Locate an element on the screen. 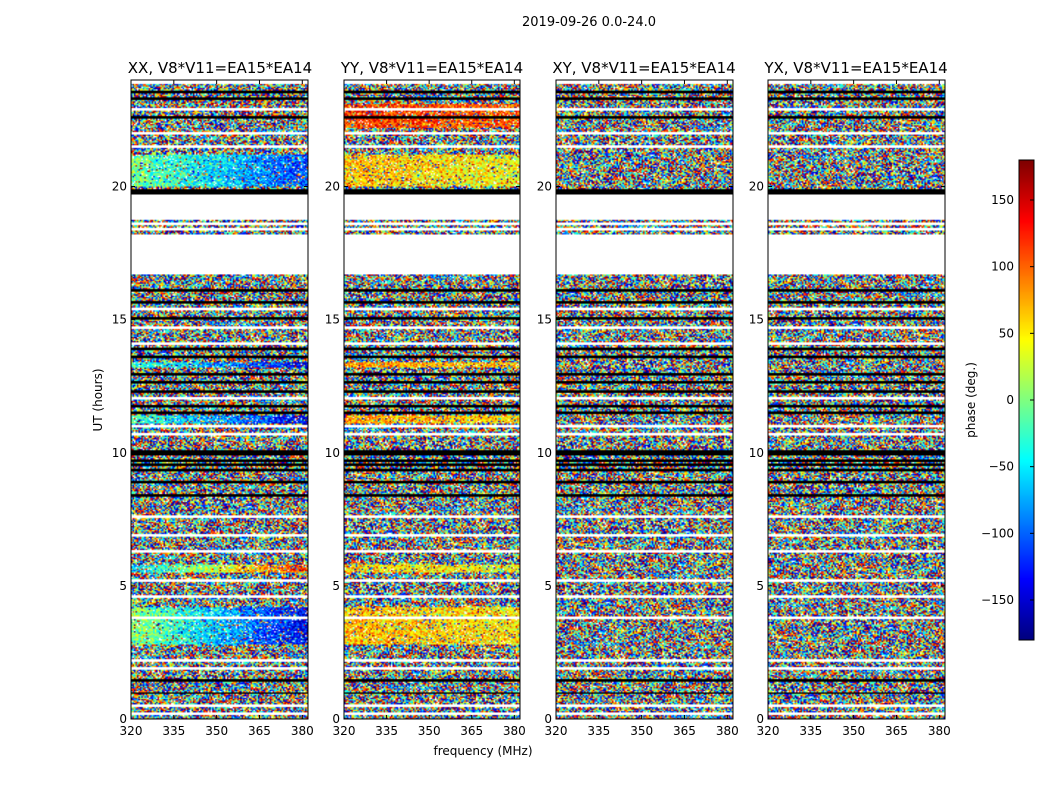 This screenshot has height=800, width=1050. colorbar-tick-label: −50 is located at coordinates (1001, 467).